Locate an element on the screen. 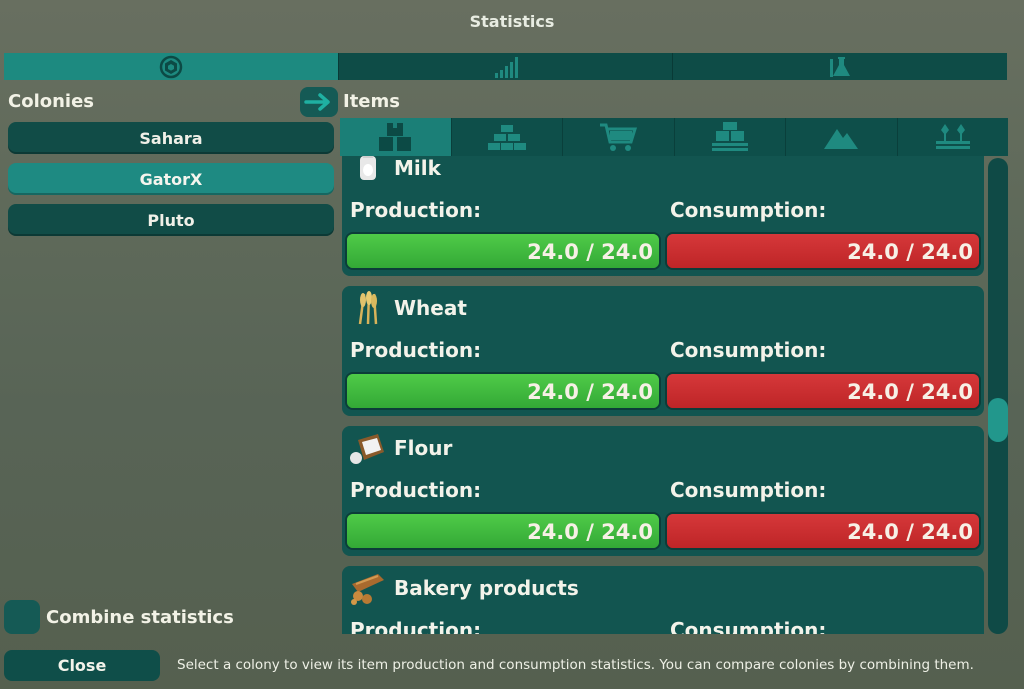  scrollbar-thumb is located at coordinates (998, 420).